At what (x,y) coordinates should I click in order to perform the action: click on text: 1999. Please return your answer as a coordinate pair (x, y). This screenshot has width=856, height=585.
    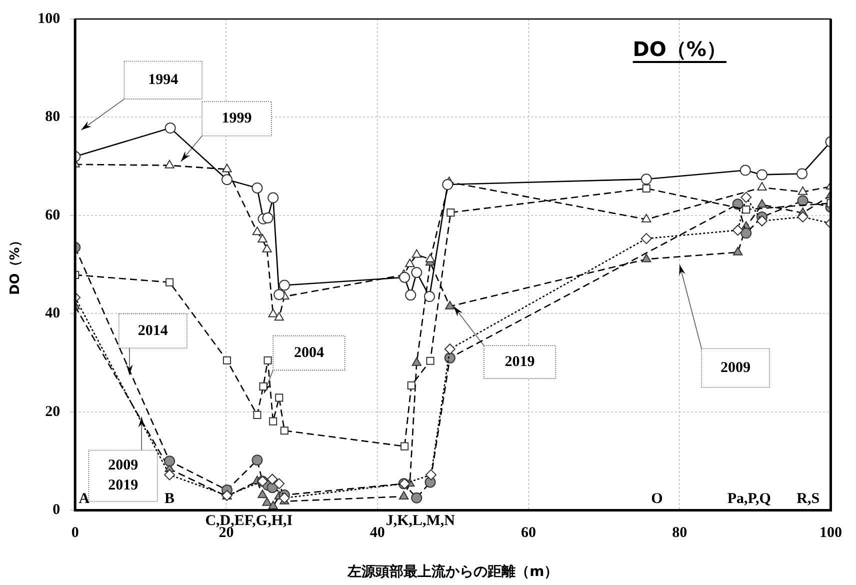
    Looking at the image, I should click on (237, 118).